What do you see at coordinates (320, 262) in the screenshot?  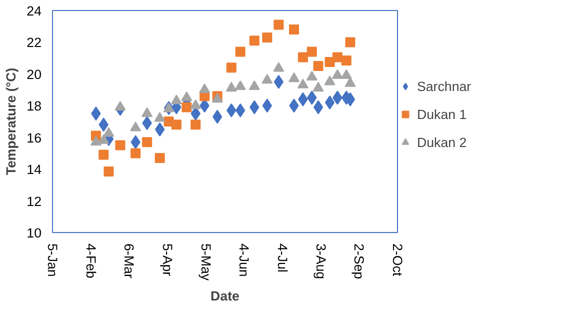 I see `x-tick-label: 3-Aug` at bounding box center [320, 262].